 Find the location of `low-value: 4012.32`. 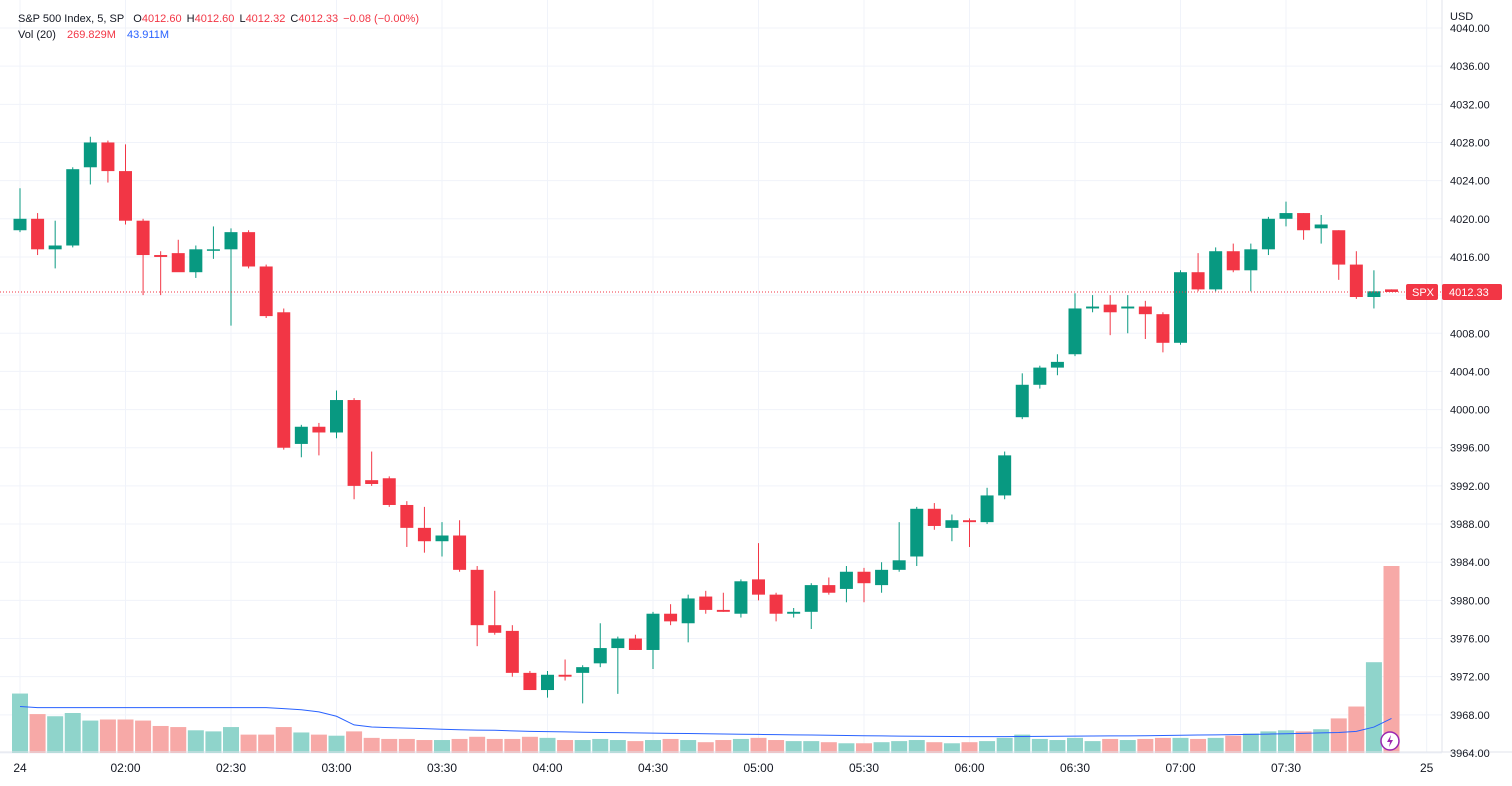

low-value: 4012.32 is located at coordinates (265, 19).